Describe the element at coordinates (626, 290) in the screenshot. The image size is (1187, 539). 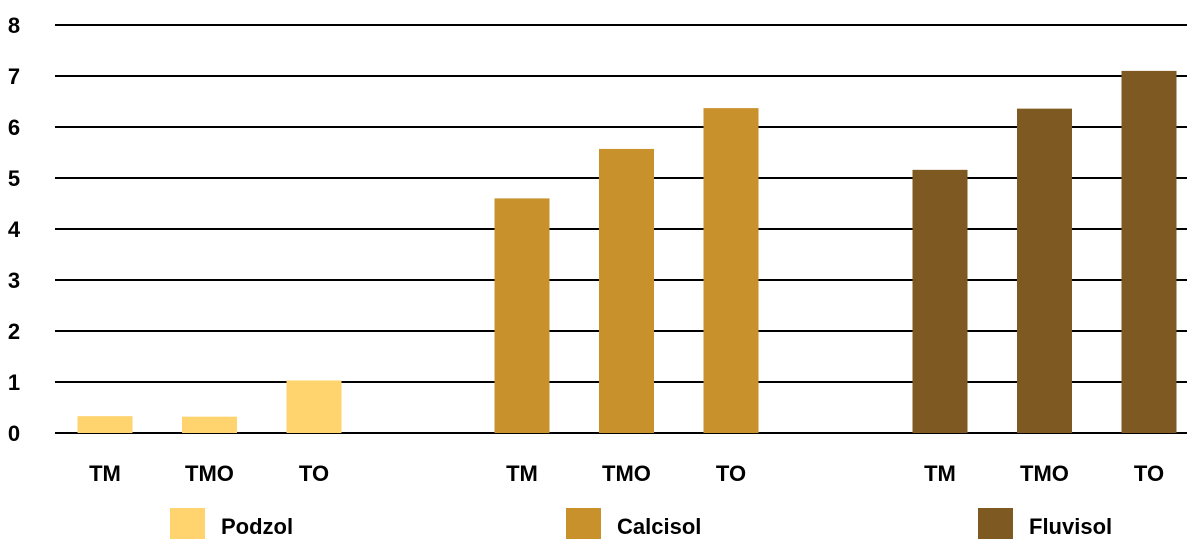
I see `bar-calcisol-tmo` at that location.